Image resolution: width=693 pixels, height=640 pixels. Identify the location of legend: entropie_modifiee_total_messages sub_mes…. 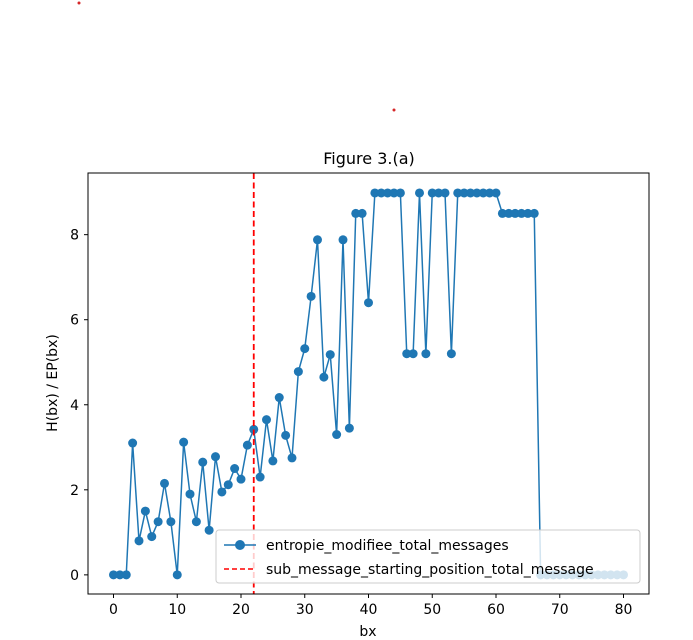
(428, 556).